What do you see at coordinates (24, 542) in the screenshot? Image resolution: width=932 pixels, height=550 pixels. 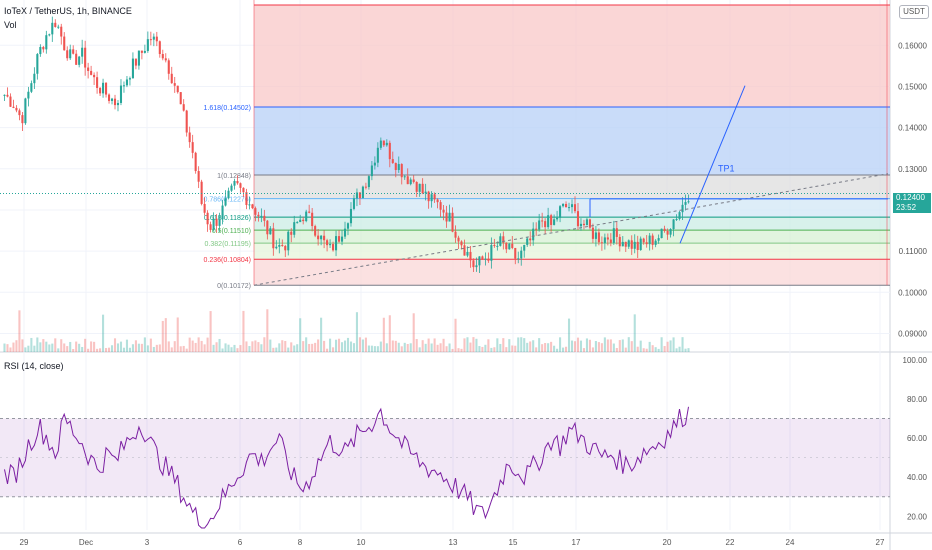 I see `x-tick-label: 29` at bounding box center [24, 542].